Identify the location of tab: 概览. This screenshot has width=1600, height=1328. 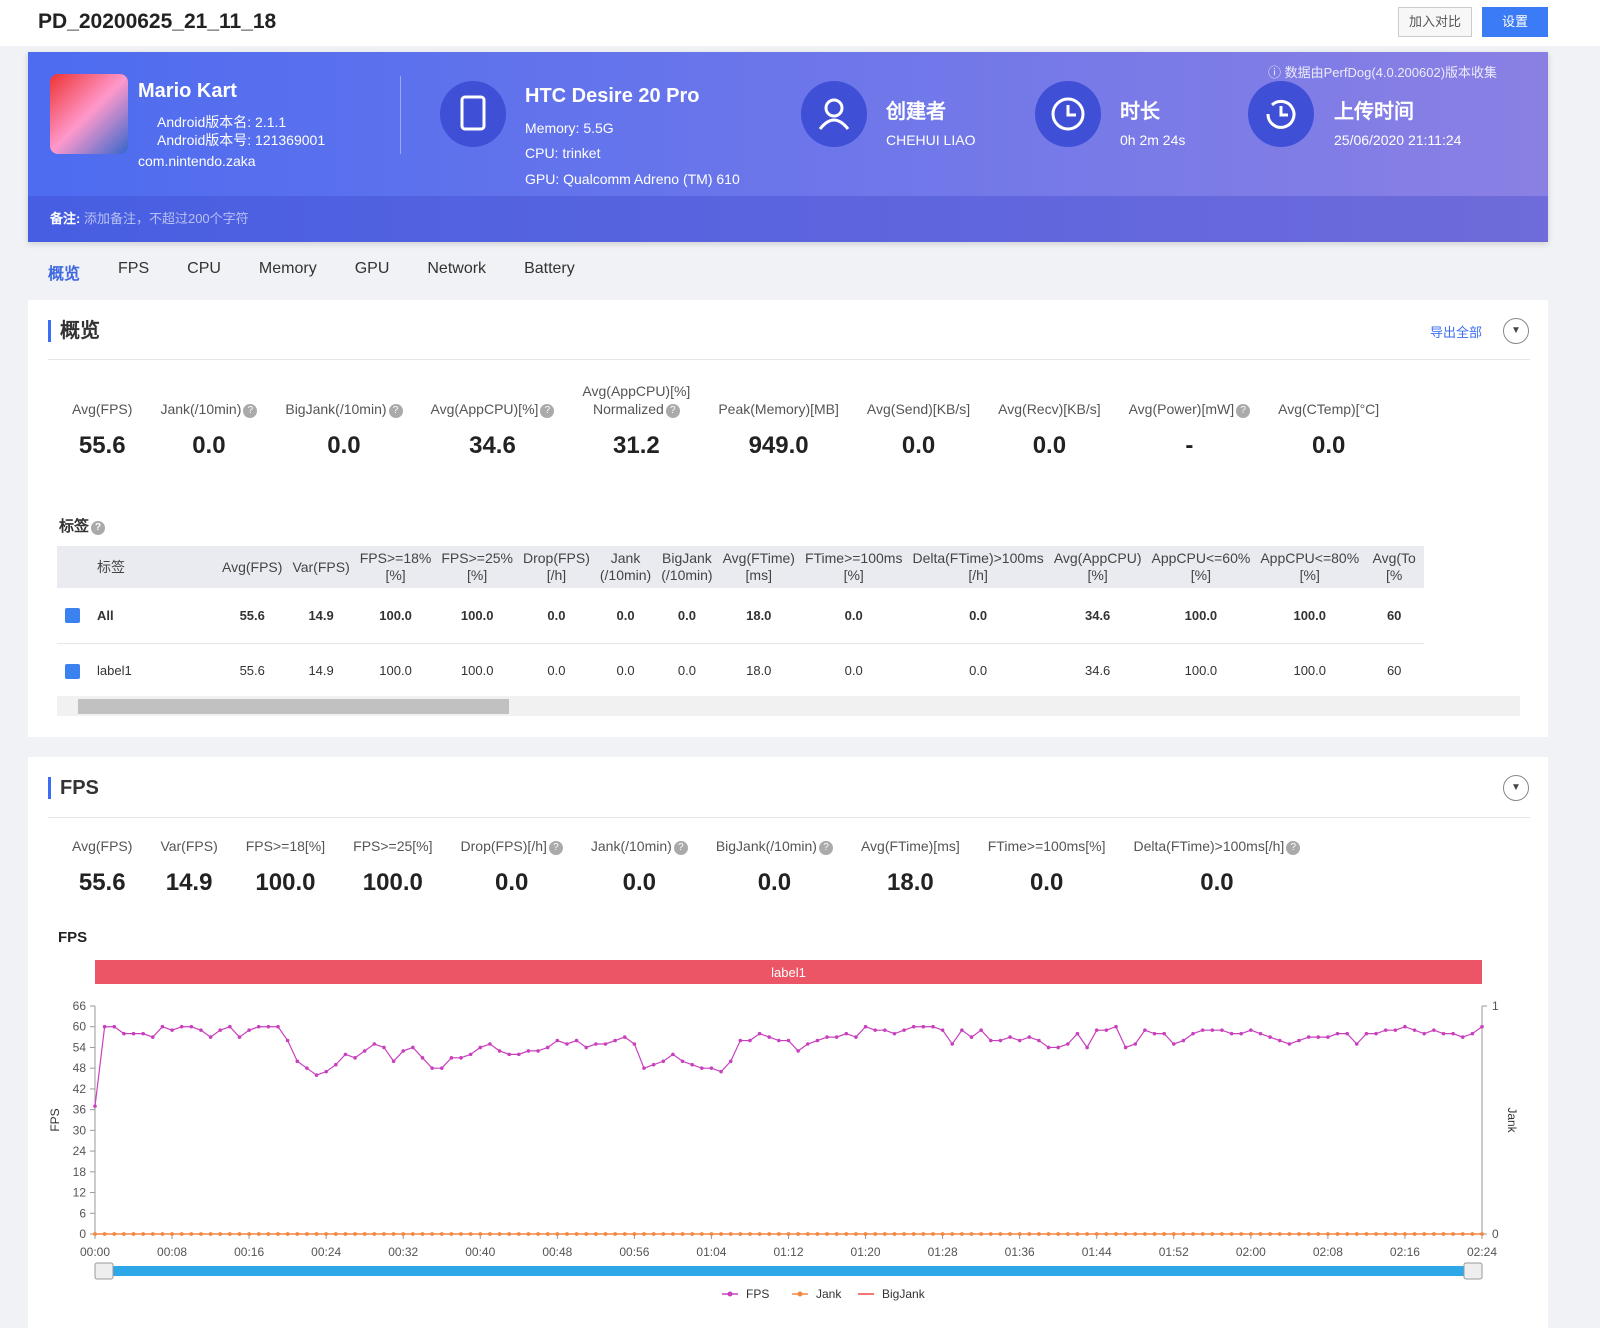
(64, 272).